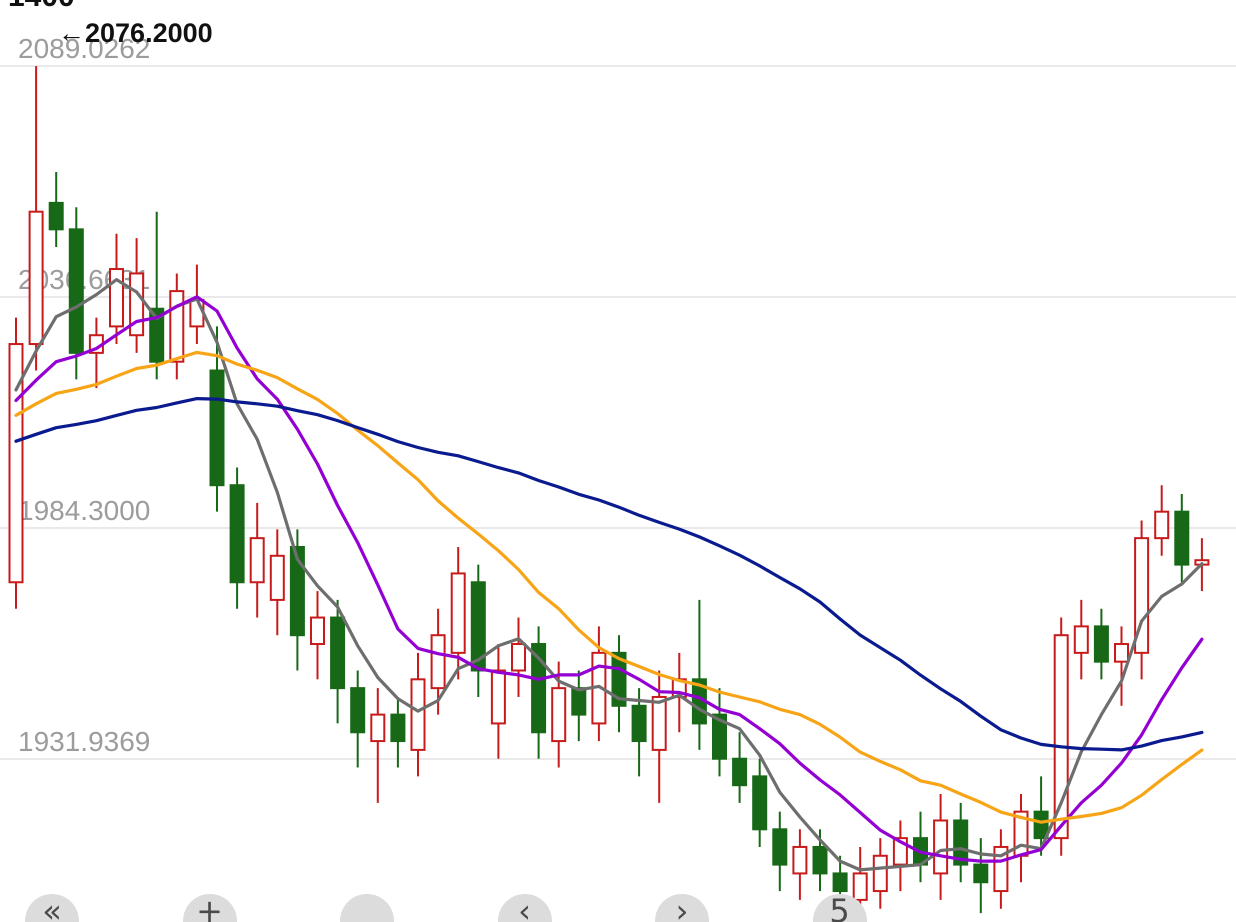  What do you see at coordinates (682, 907) in the screenshot?
I see `chevron-right-icon: ›` at bounding box center [682, 907].